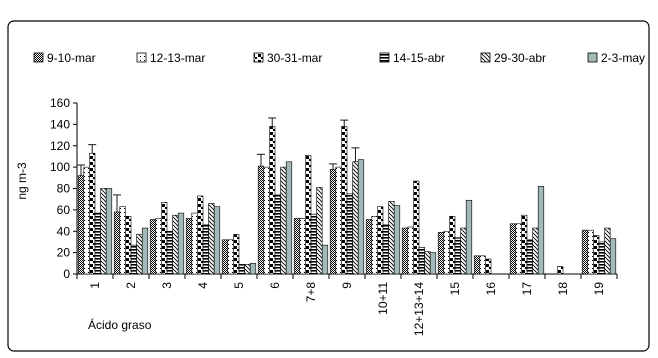 The image size is (658, 358). What do you see at coordinates (455, 289) in the screenshot?
I see `x-tick-label: 15` at bounding box center [455, 289].